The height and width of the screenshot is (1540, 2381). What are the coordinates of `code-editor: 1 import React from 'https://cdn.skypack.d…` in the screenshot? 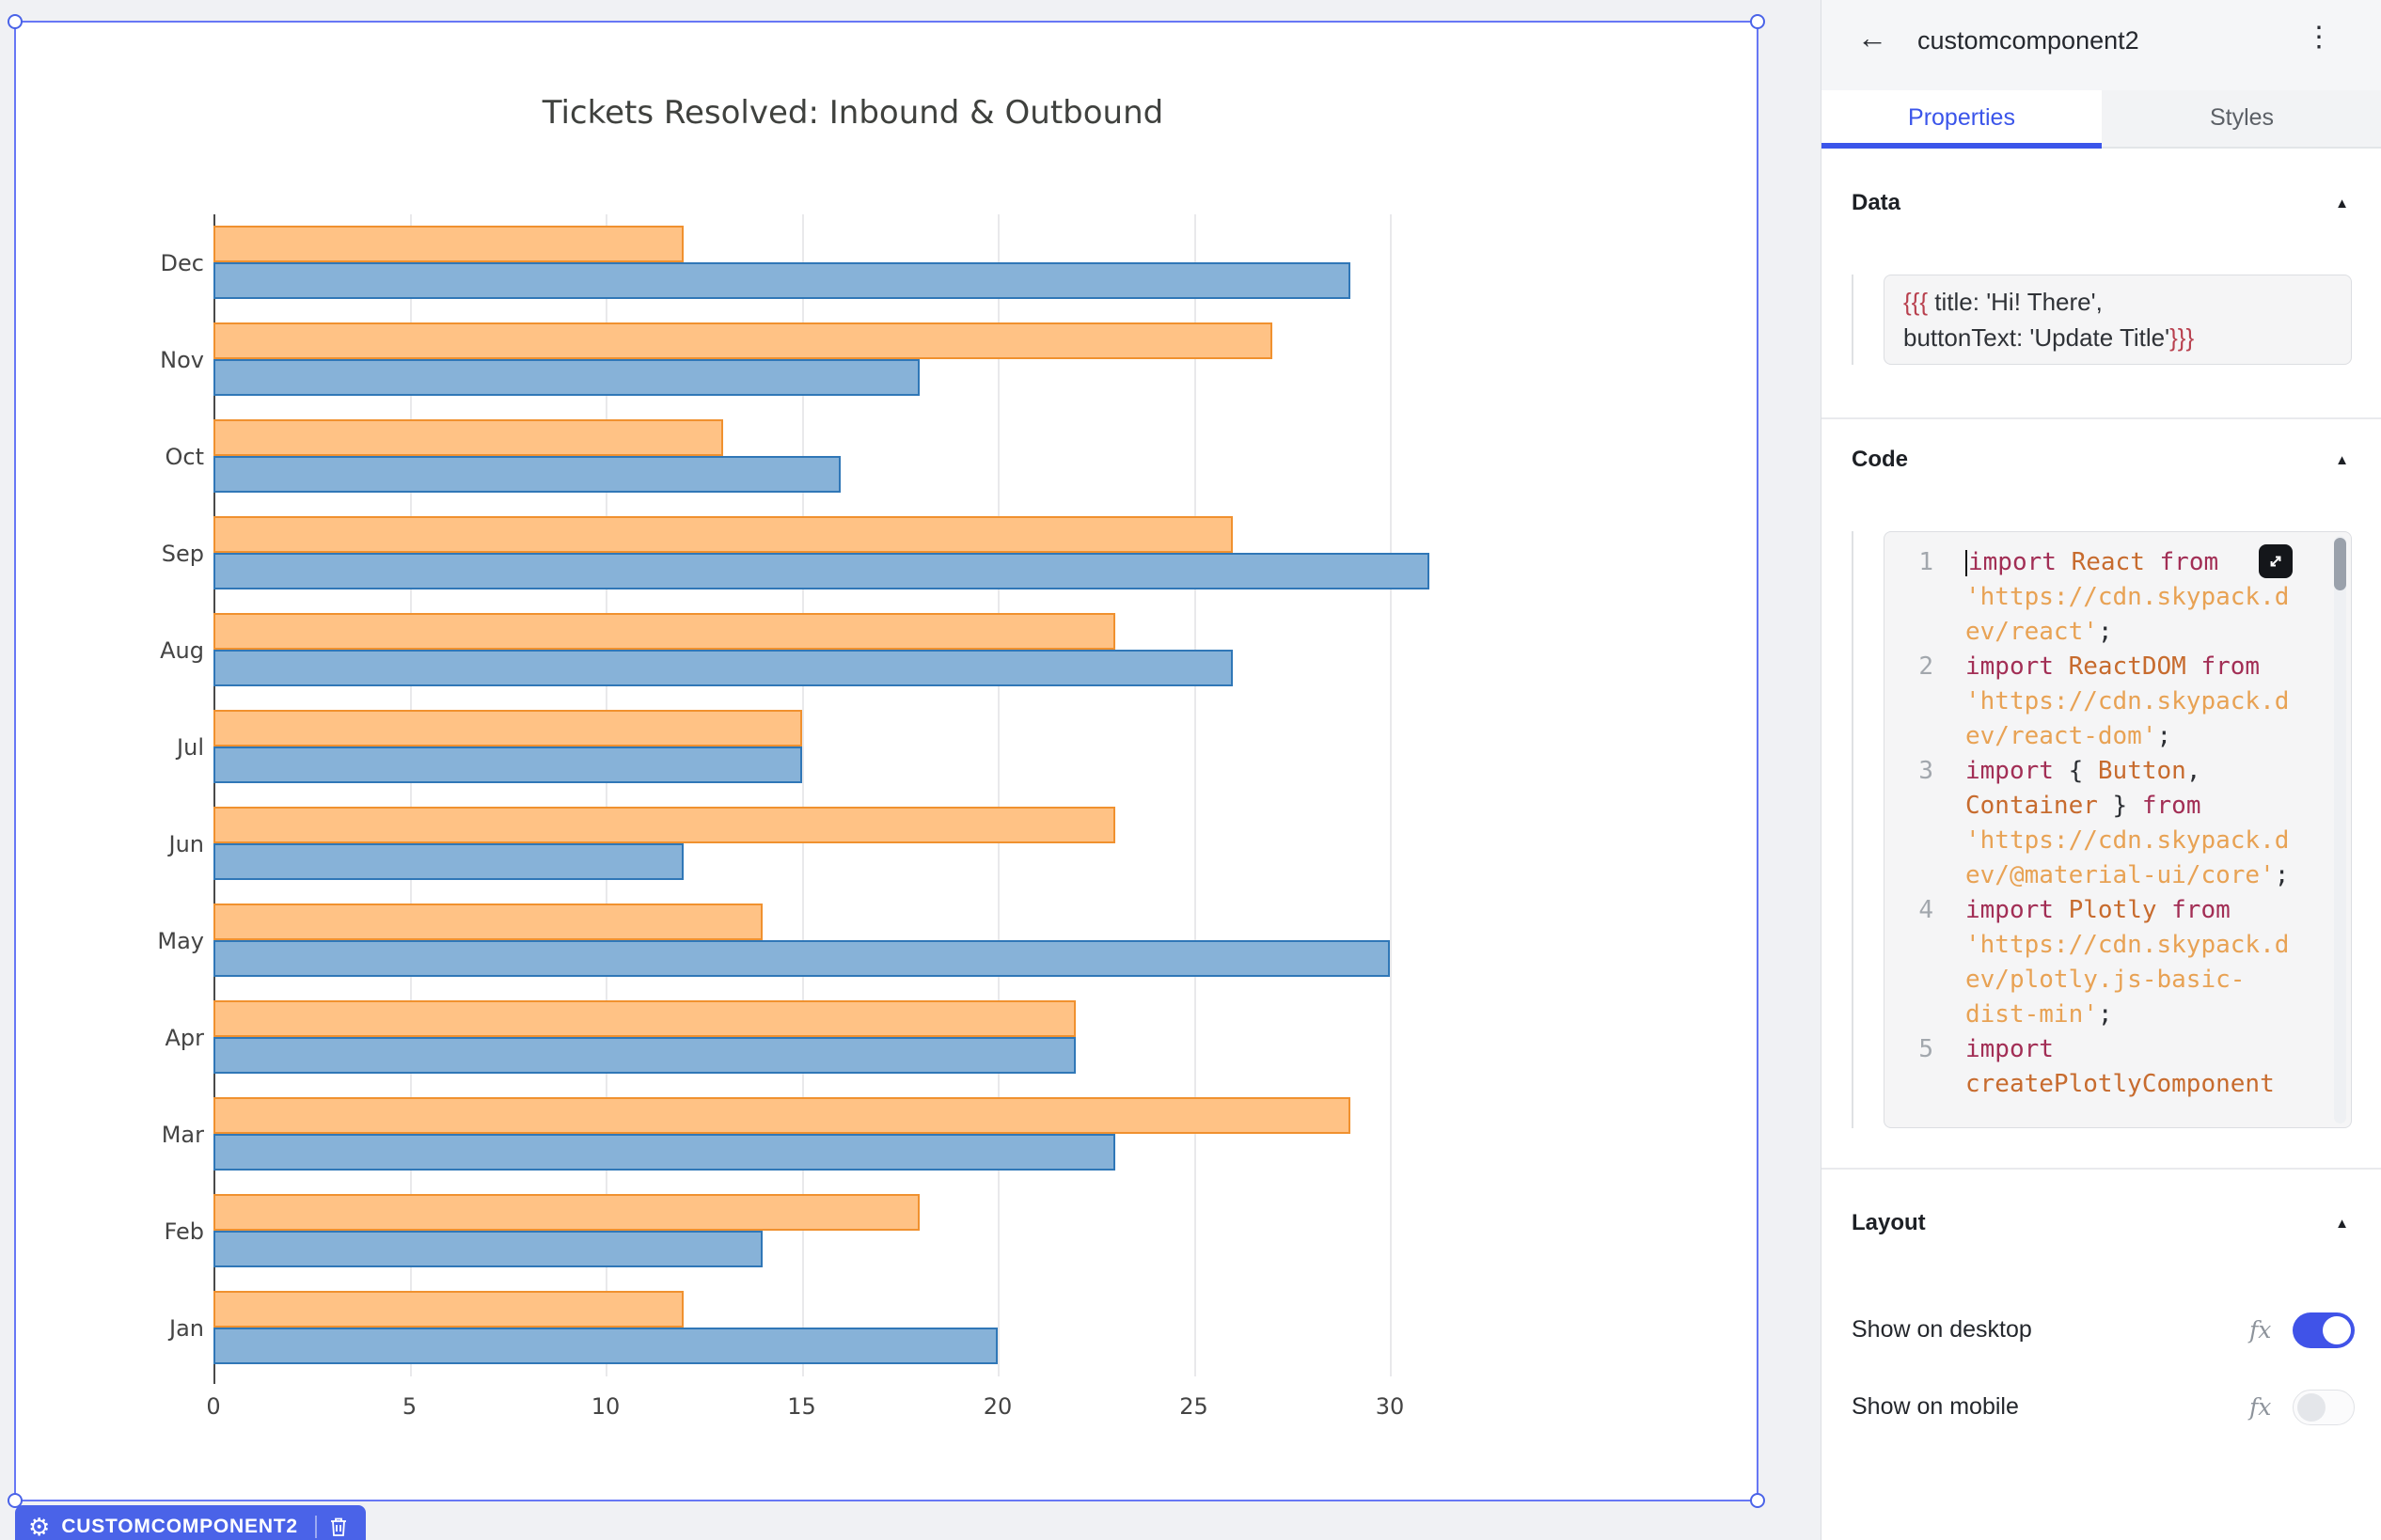 It's located at (2118, 830).